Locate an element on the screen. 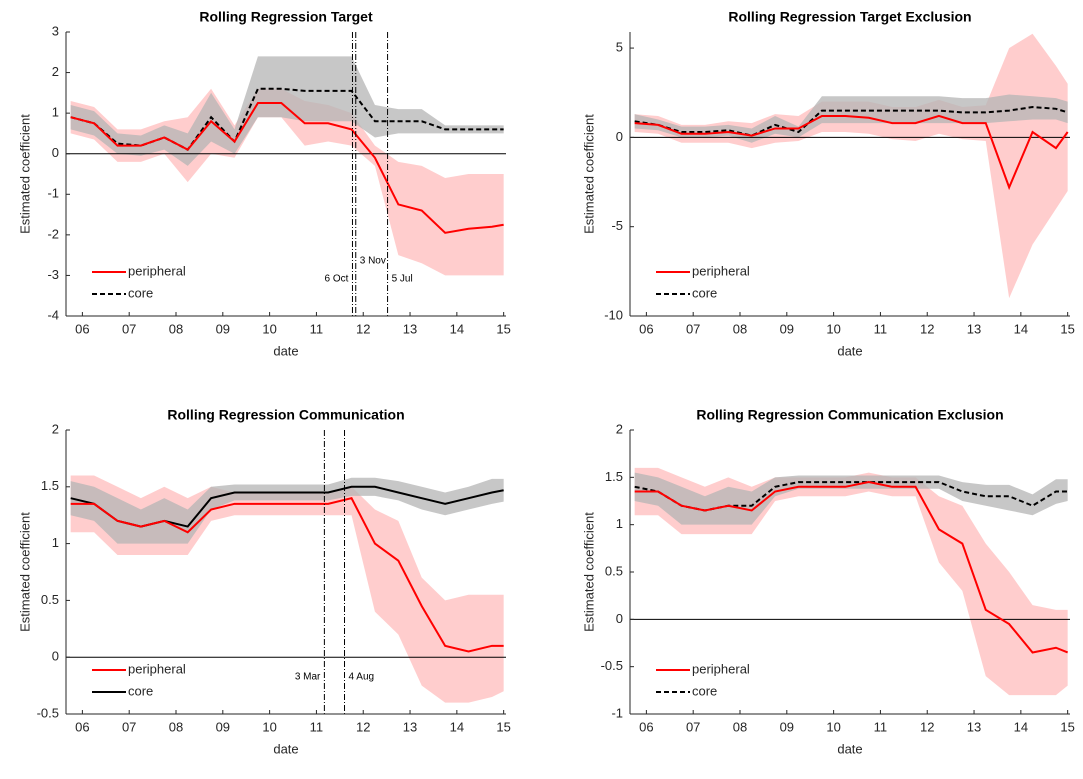 This screenshot has height=779, width=1083. y-tick-label: -2 is located at coordinates (53, 233).